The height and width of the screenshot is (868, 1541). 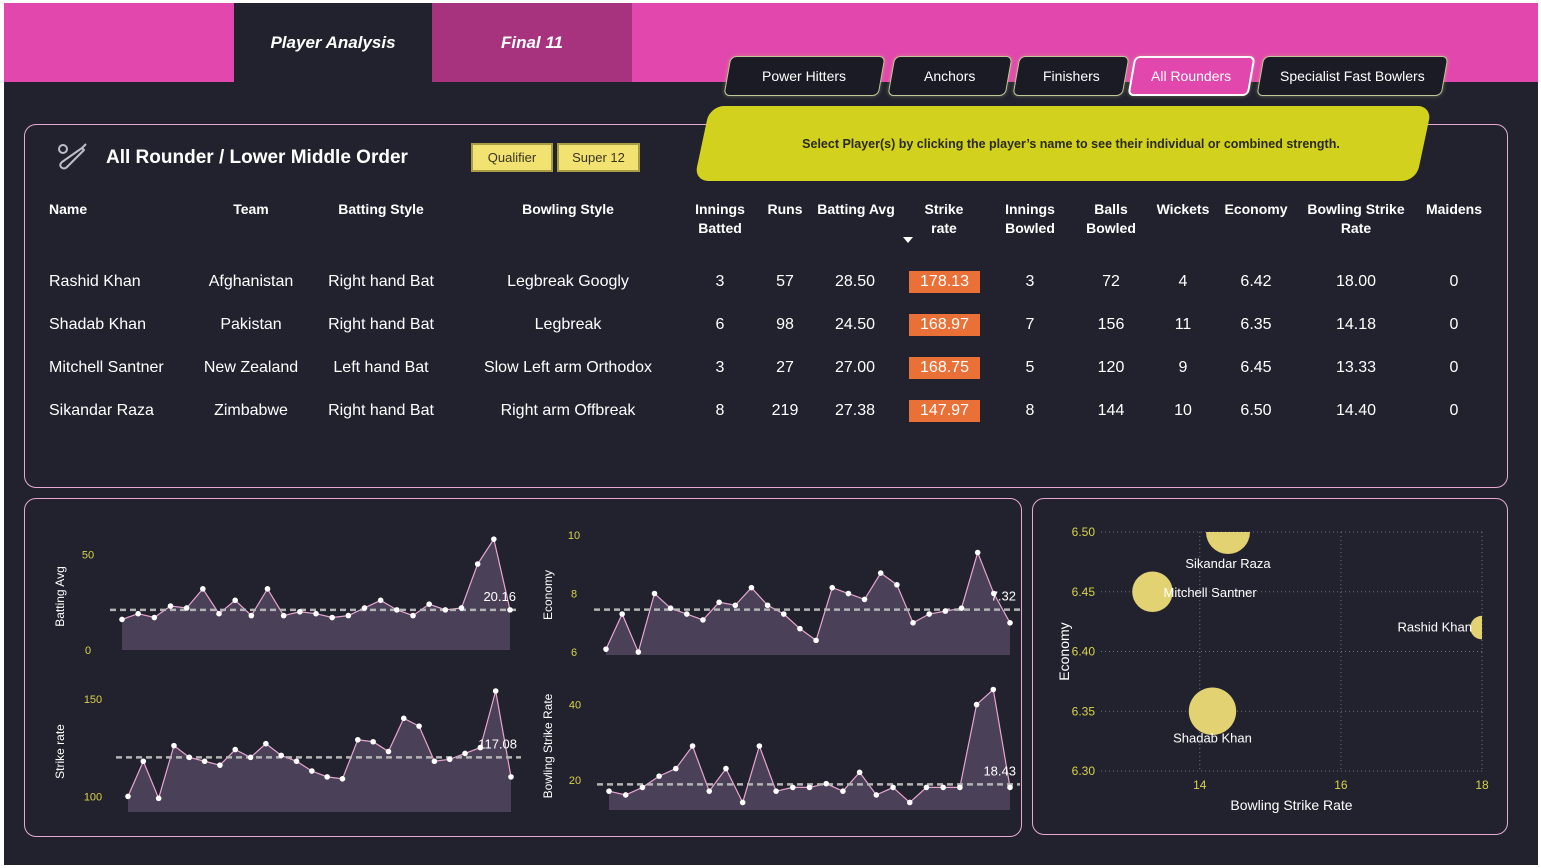 I want to click on cell-economy: 6.50, so click(x=1256, y=410).